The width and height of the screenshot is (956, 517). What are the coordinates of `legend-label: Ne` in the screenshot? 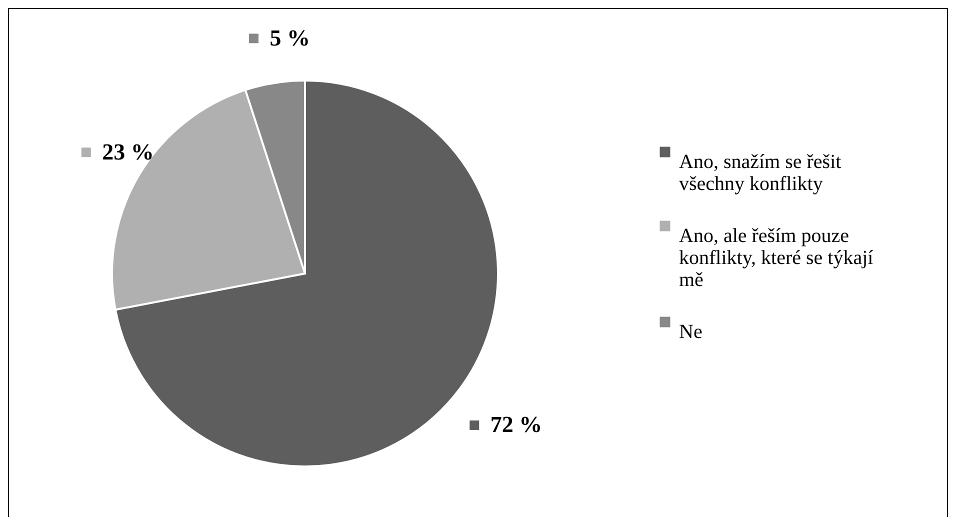 It's located at (690, 332).